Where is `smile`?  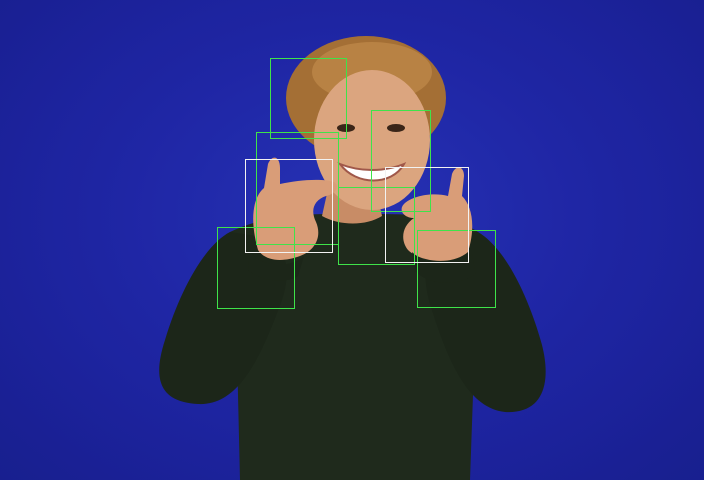 smile is located at coordinates (372, 171).